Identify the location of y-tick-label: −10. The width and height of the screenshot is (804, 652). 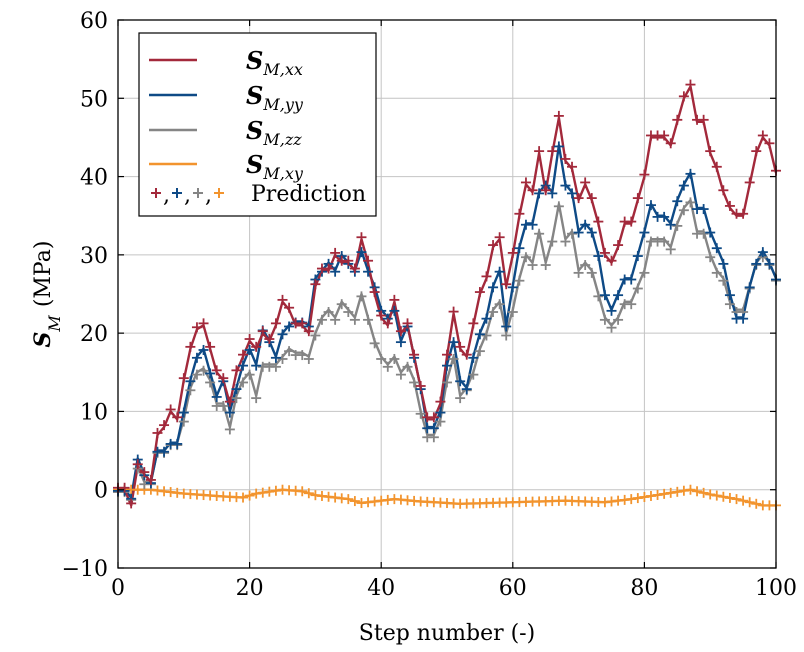
(85, 569).